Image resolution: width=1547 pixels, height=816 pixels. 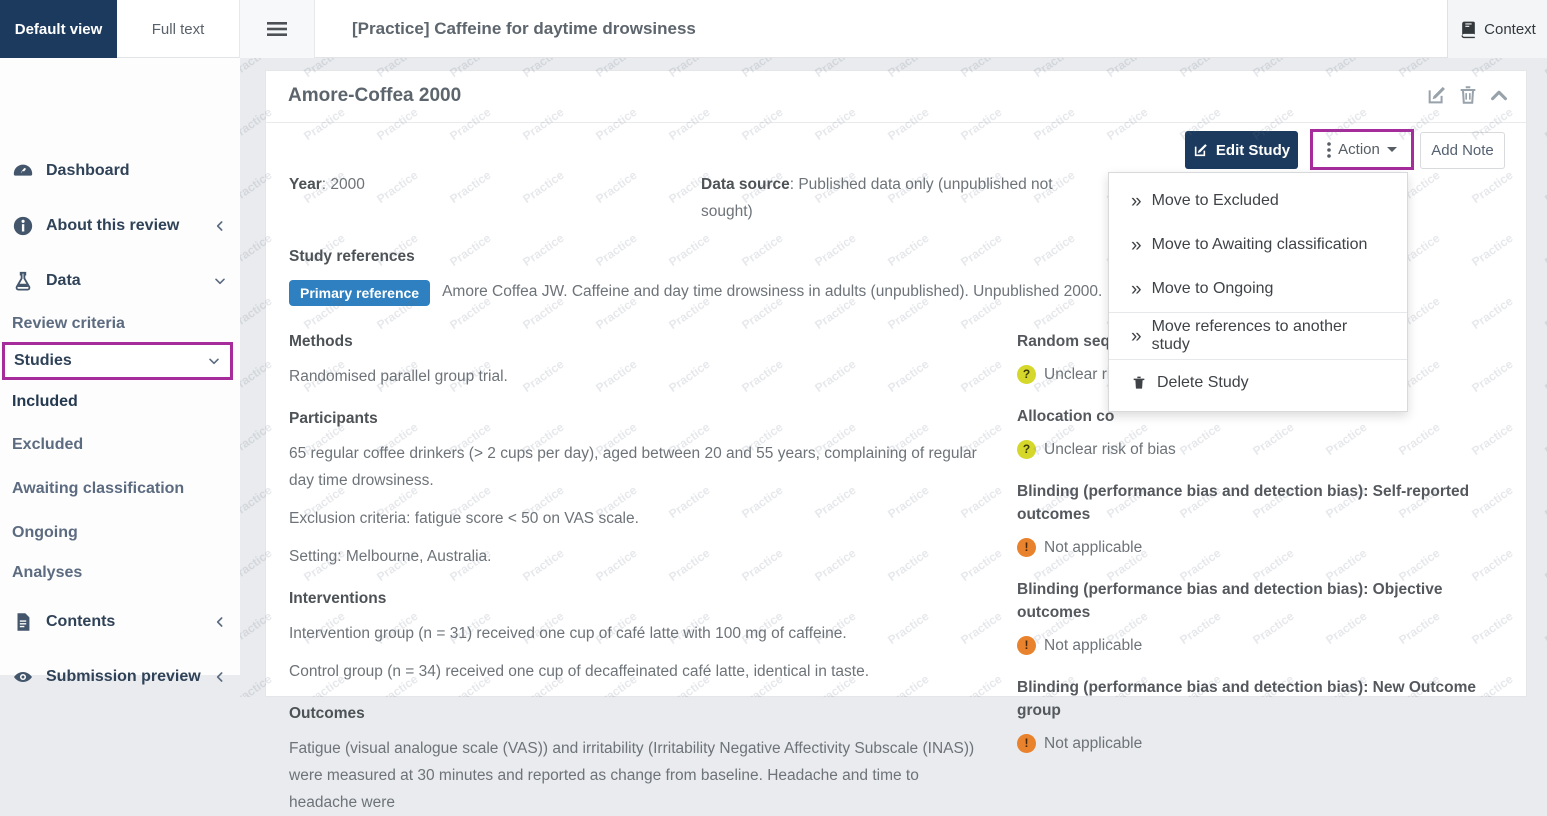 I want to click on participants-text: Setting: Melbourne, Australia., so click(x=390, y=556).